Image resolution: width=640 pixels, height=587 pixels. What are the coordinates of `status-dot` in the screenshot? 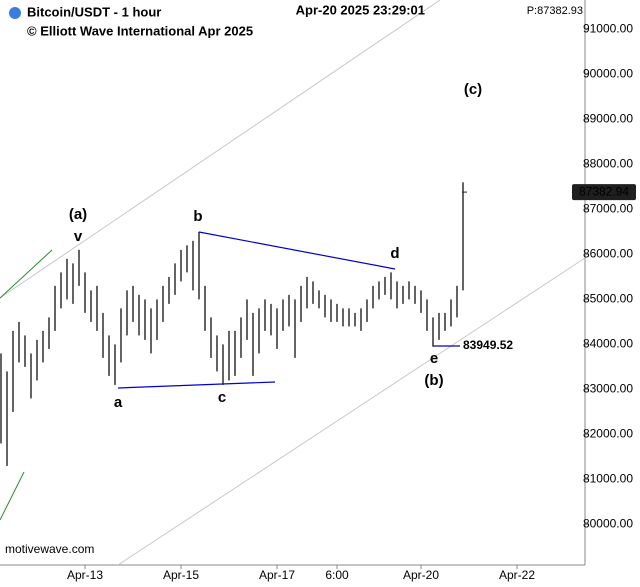 It's located at (15, 13).